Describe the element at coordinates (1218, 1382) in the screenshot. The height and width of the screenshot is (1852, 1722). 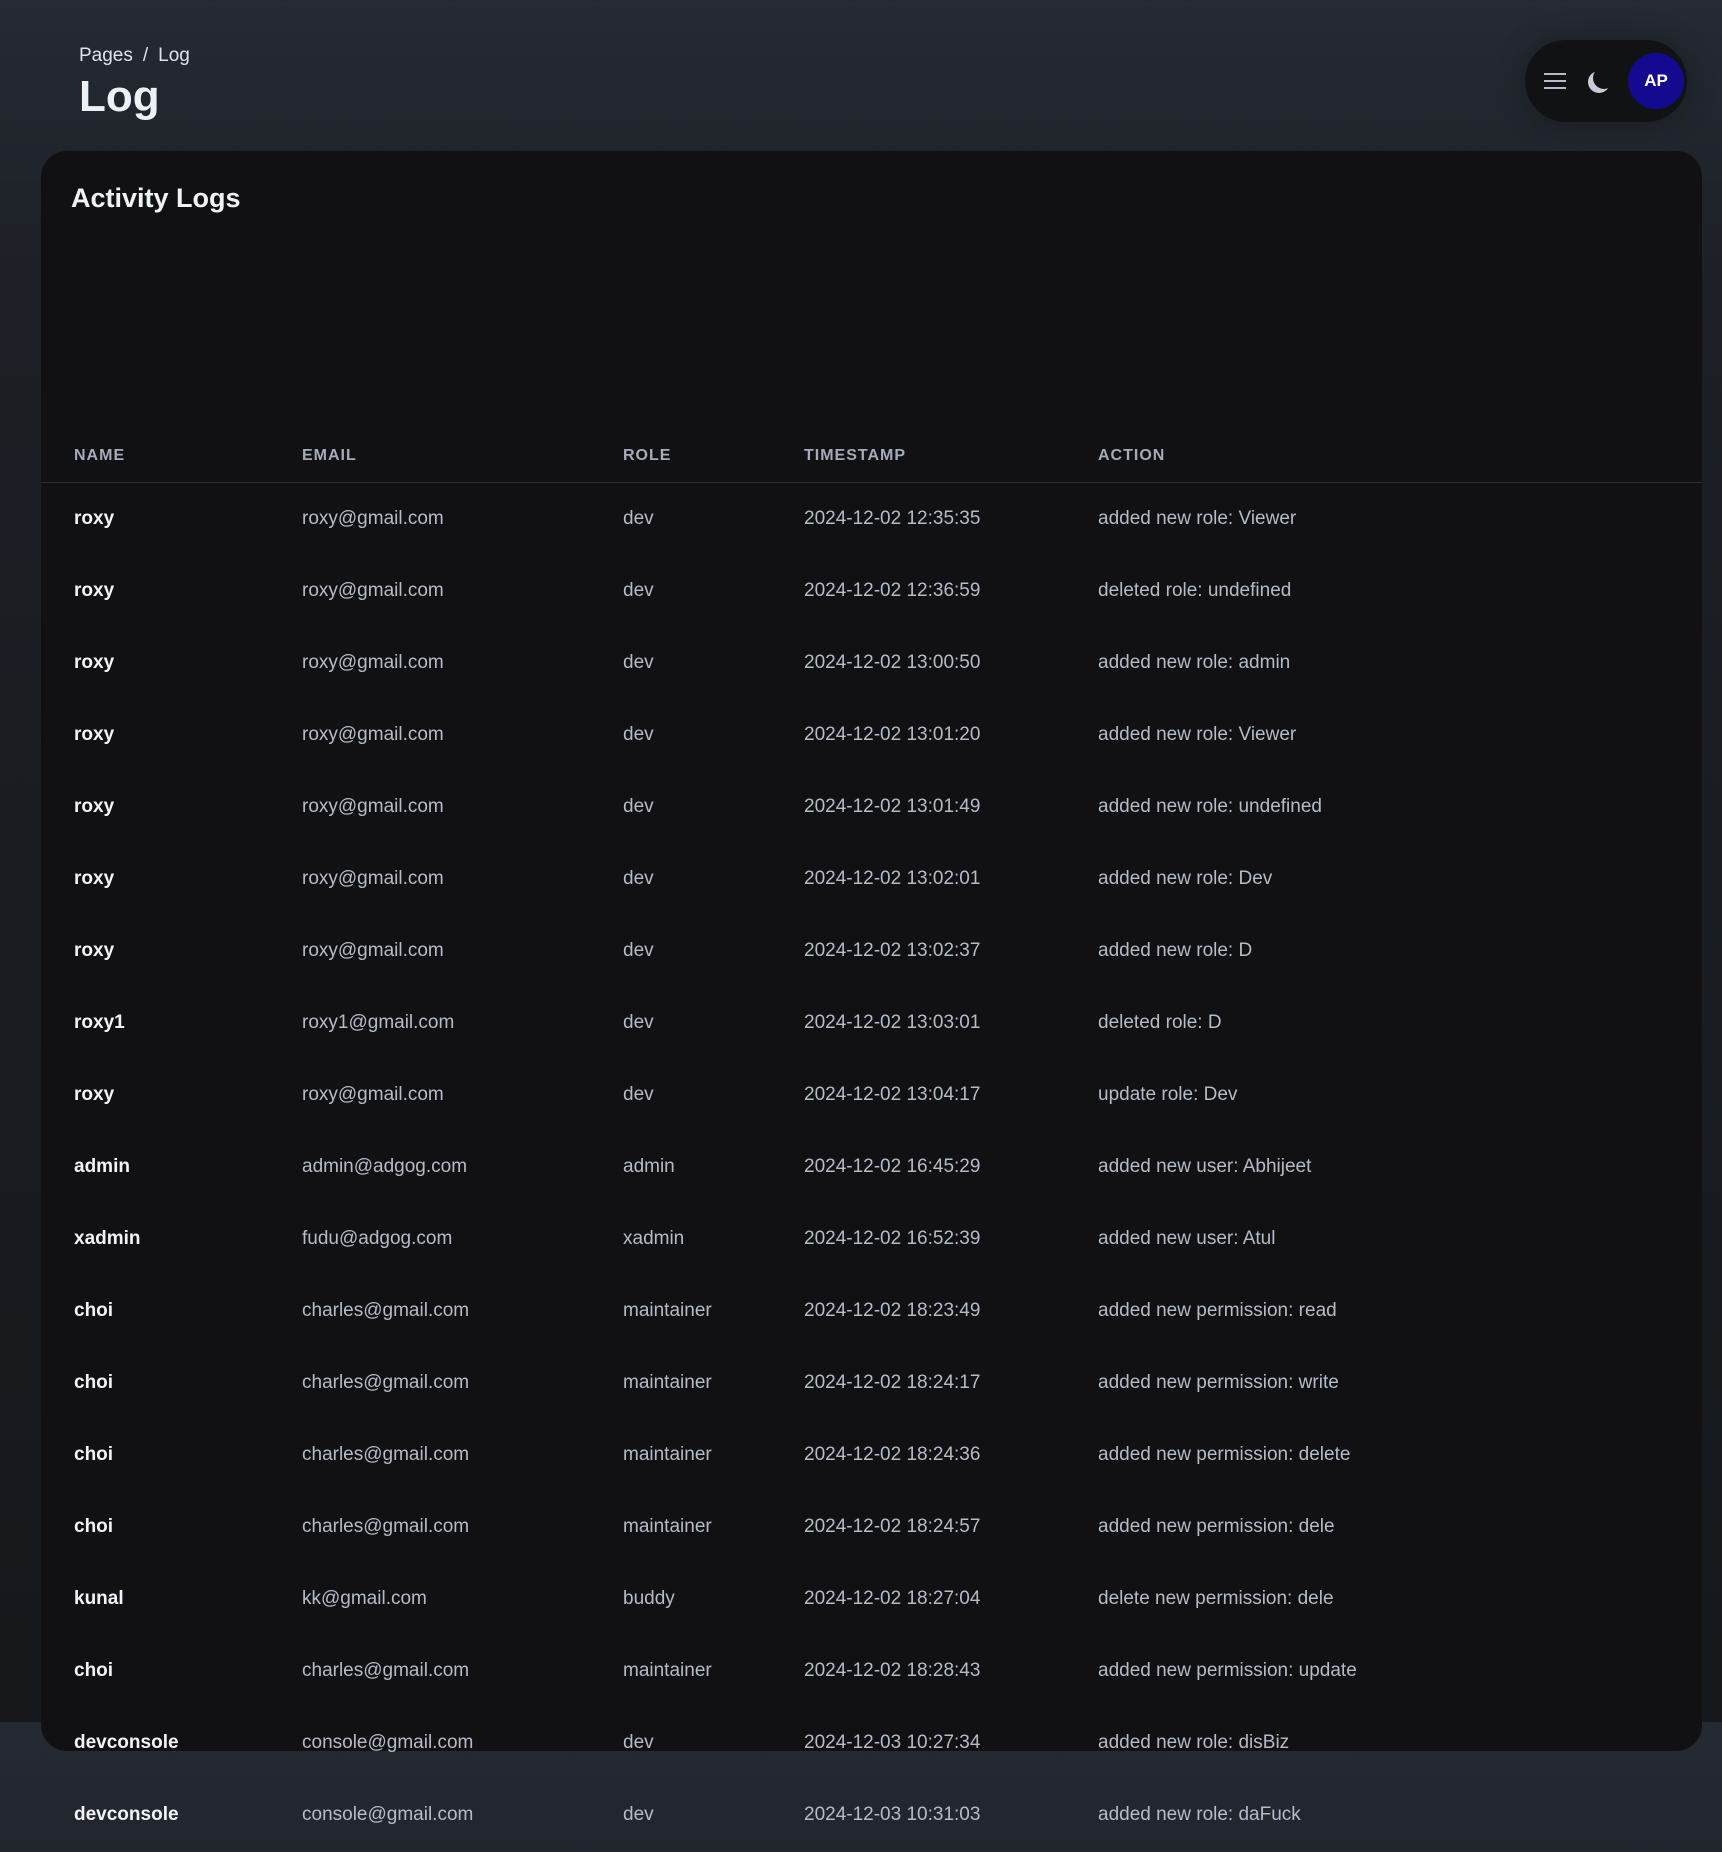
I see `cell-action: added new permission: write` at that location.